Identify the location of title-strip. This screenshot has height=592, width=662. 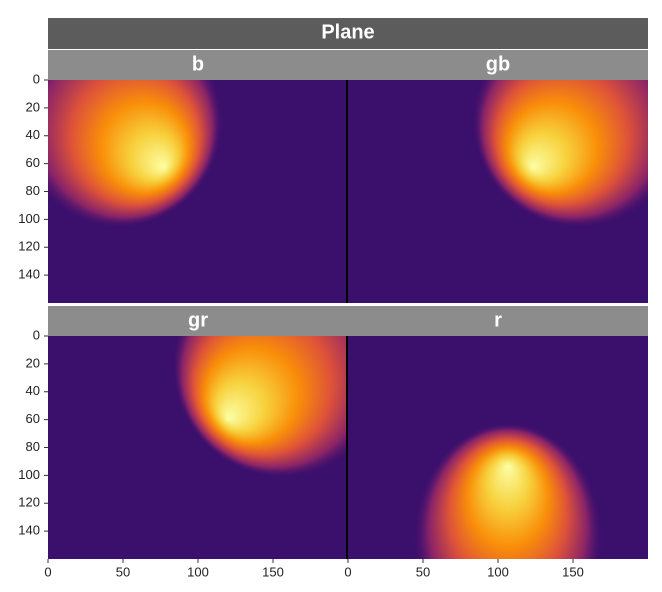
(348, 33).